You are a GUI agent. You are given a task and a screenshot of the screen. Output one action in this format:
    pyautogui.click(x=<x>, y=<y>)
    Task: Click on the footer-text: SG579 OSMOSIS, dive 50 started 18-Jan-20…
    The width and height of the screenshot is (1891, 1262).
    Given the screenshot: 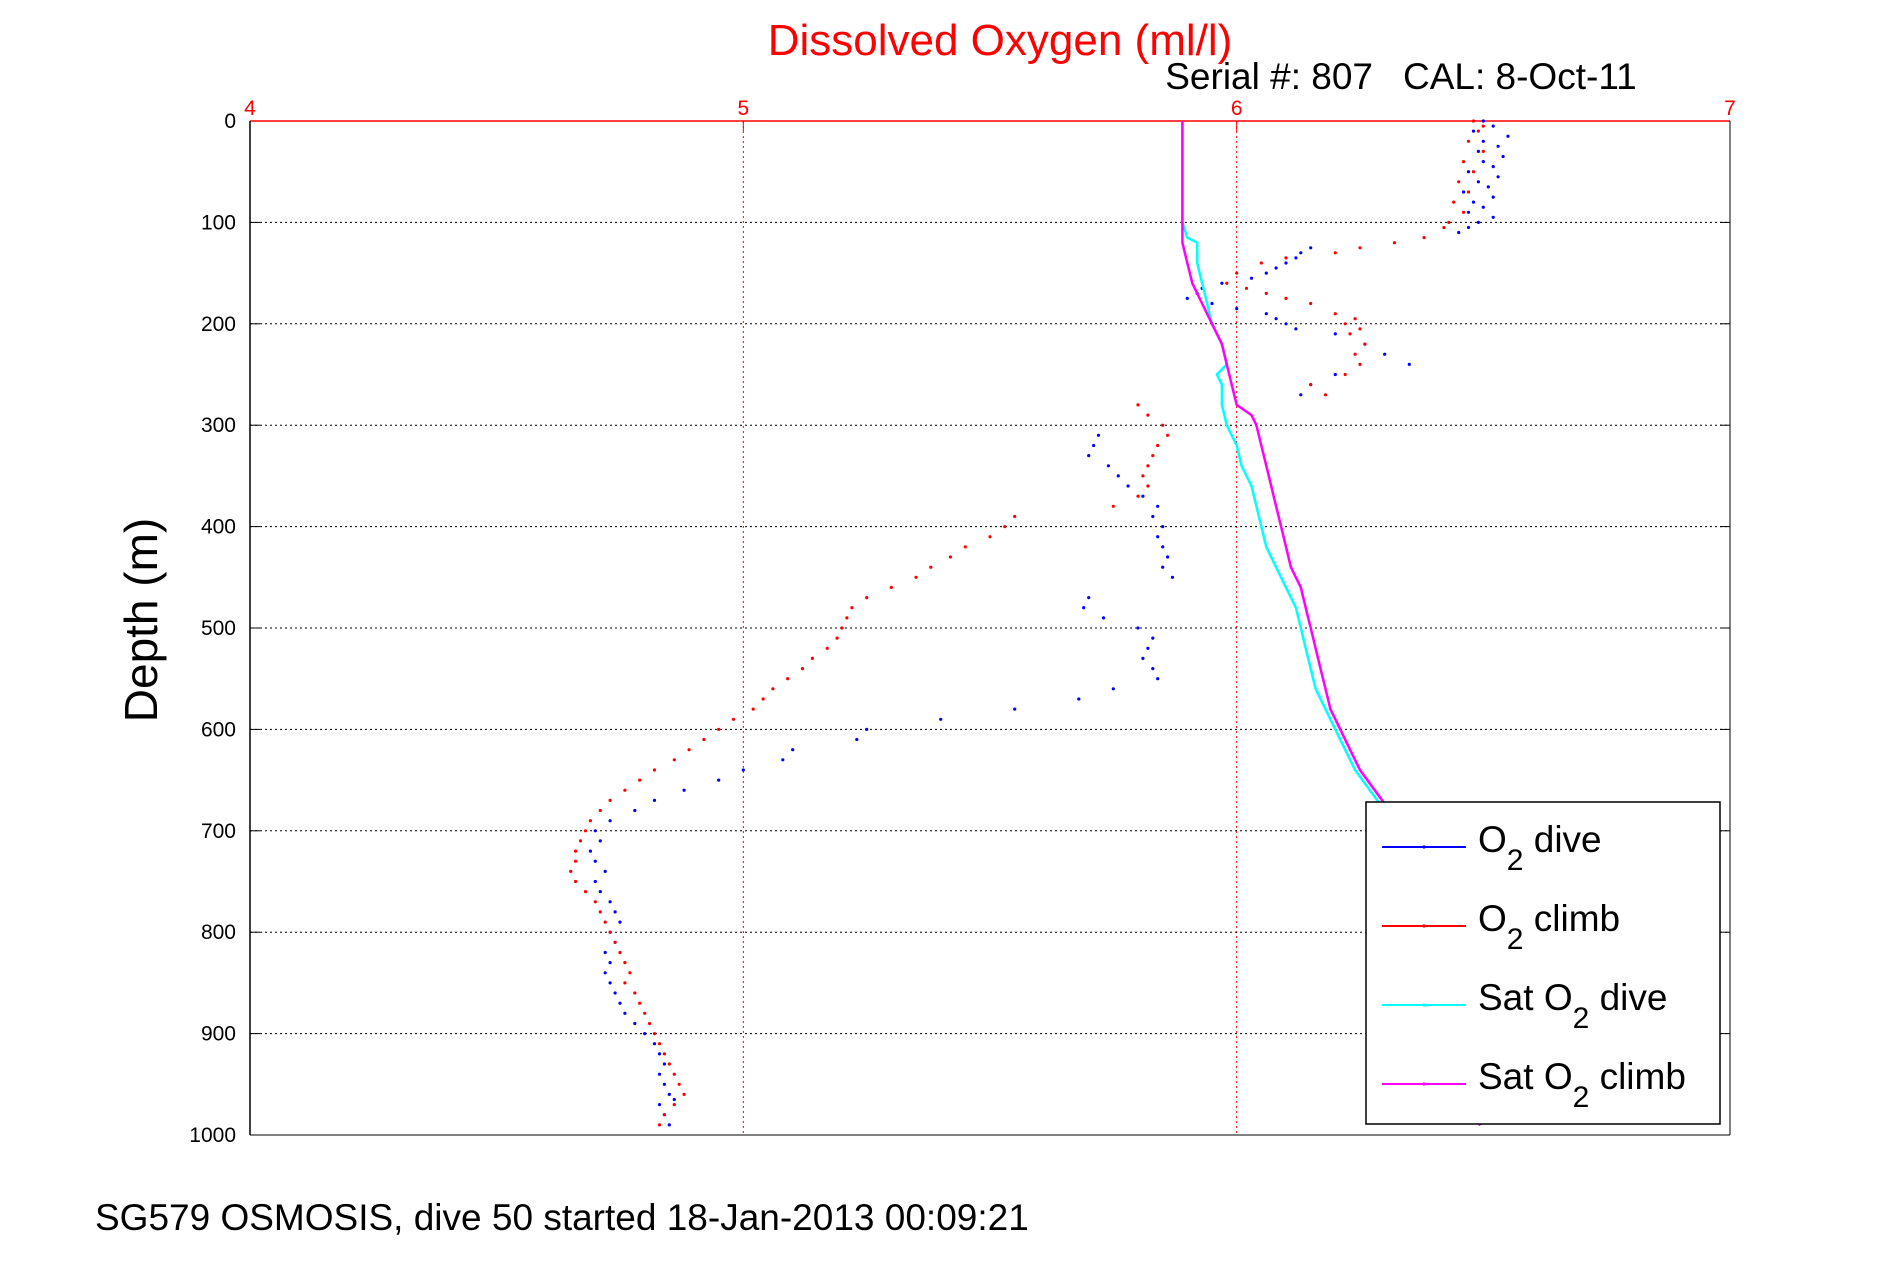 What is the action you would take?
    pyautogui.click(x=562, y=1217)
    